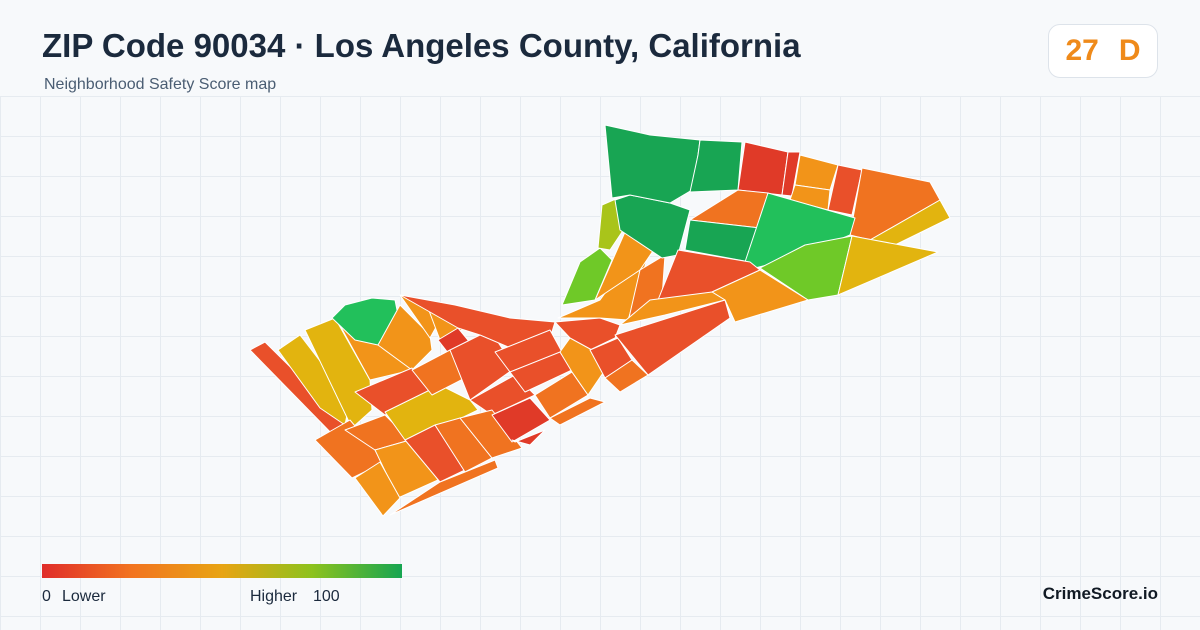  What do you see at coordinates (1082, 50) in the screenshot?
I see `score-value: 27` at bounding box center [1082, 50].